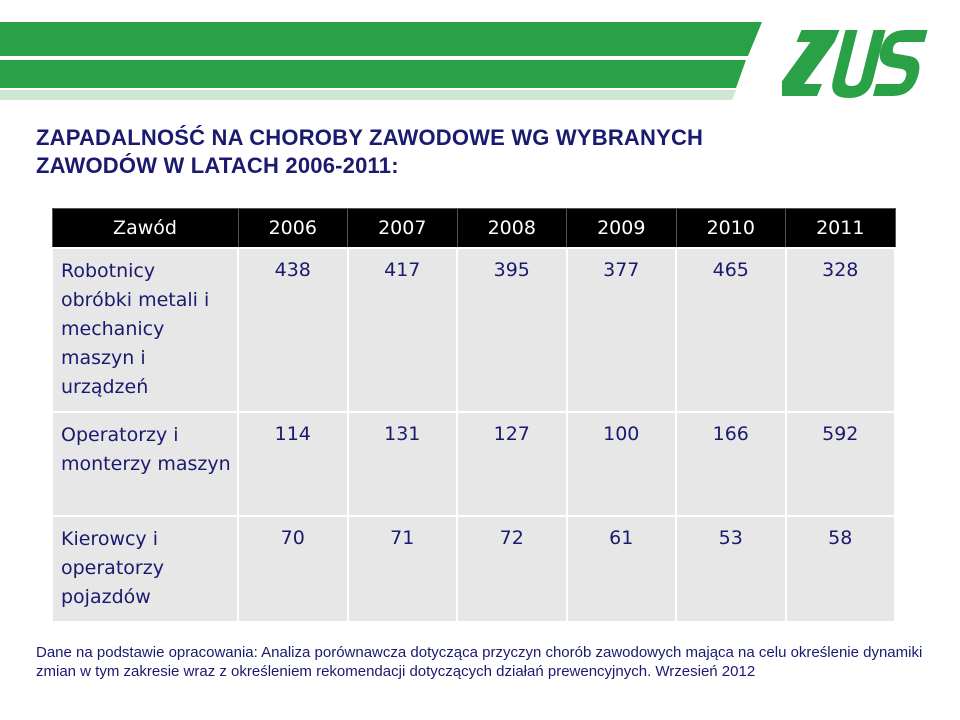 This screenshot has height=720, width=960. I want to click on table-cell: 61, so click(621, 569).